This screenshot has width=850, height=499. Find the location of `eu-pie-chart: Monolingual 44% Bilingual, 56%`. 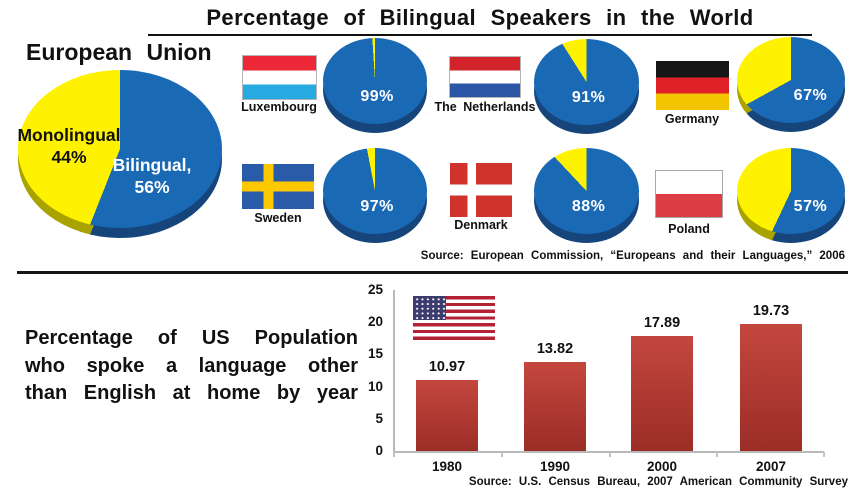

eu-pie-chart: Monolingual 44% Bilingual, 56% is located at coordinates (119, 154).